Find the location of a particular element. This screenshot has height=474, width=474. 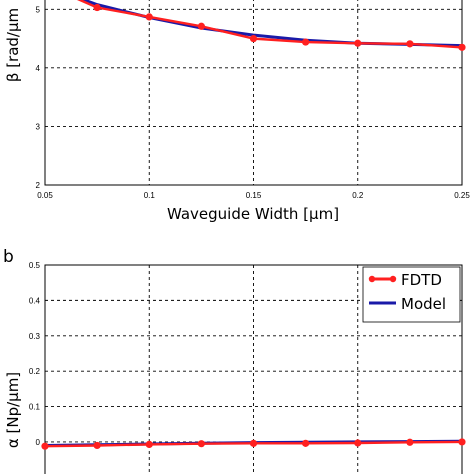

x-tick-label-a-0: 0.05 is located at coordinates (45, 195).